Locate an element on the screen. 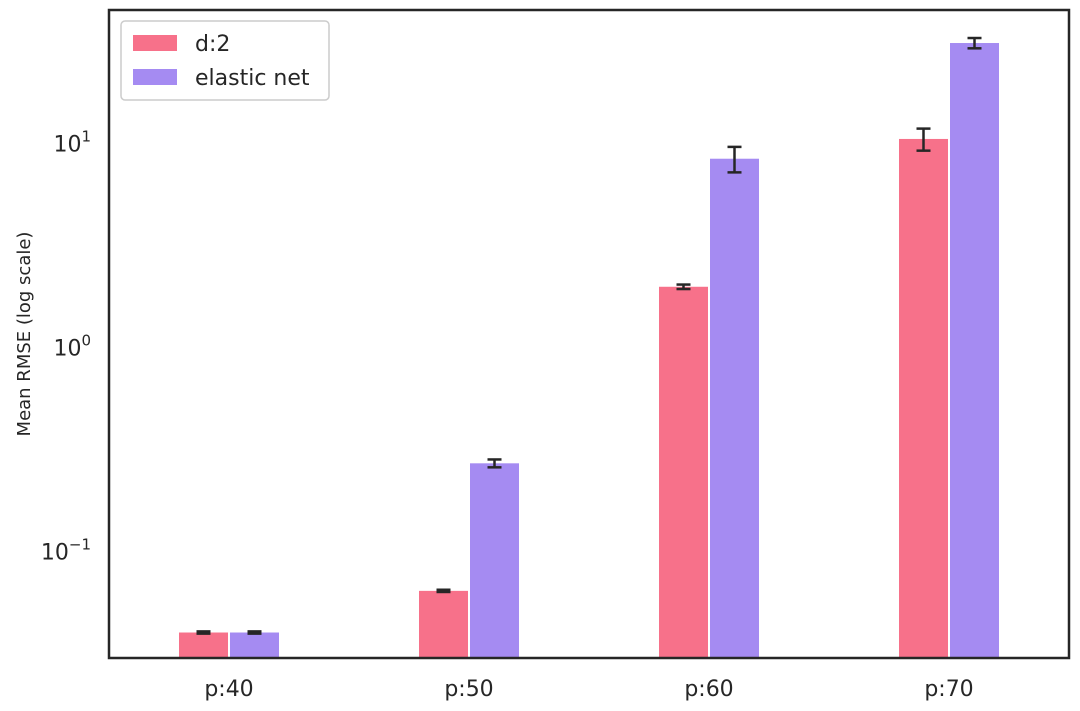 The image size is (1080, 711). x-tick-label: p:70 is located at coordinates (948, 689).